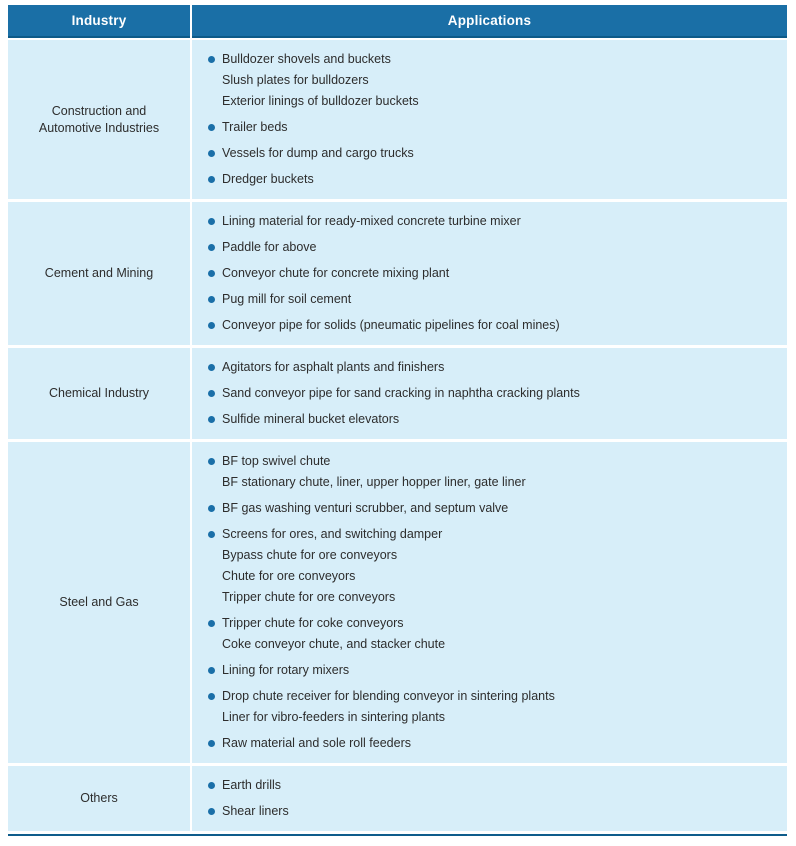 The width and height of the screenshot is (796, 846). I want to click on application-group: Sulfide mineral bucket elevators, so click(492, 419).